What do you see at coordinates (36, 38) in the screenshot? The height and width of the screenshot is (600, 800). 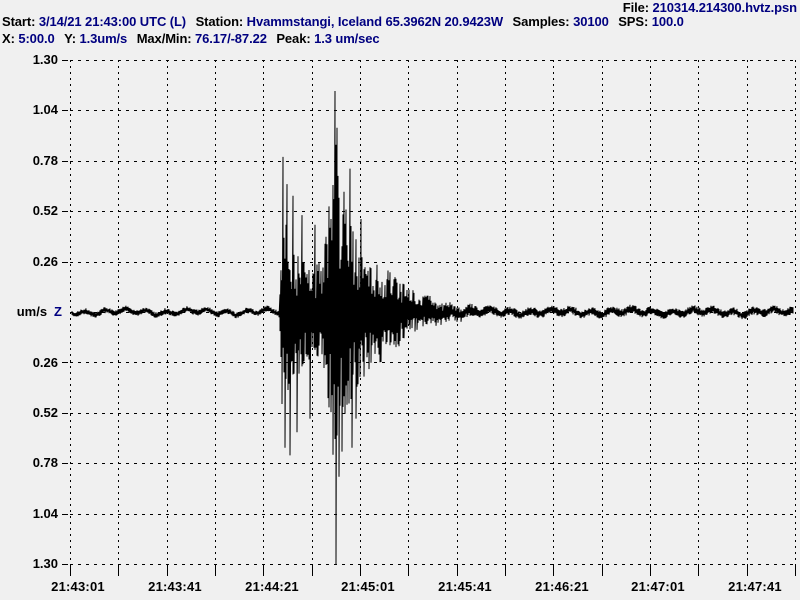 I see `x-scale-value: 5:00.0` at bounding box center [36, 38].